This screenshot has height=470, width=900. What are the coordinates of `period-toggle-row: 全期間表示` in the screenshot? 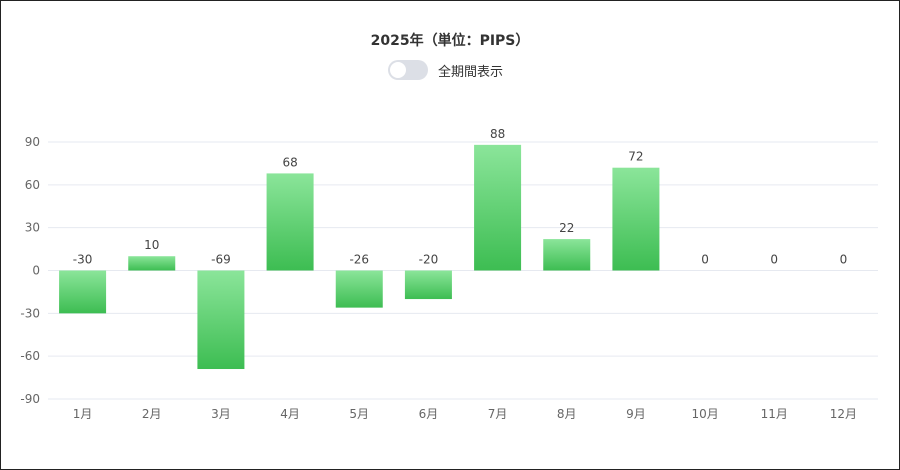 It's located at (445, 70).